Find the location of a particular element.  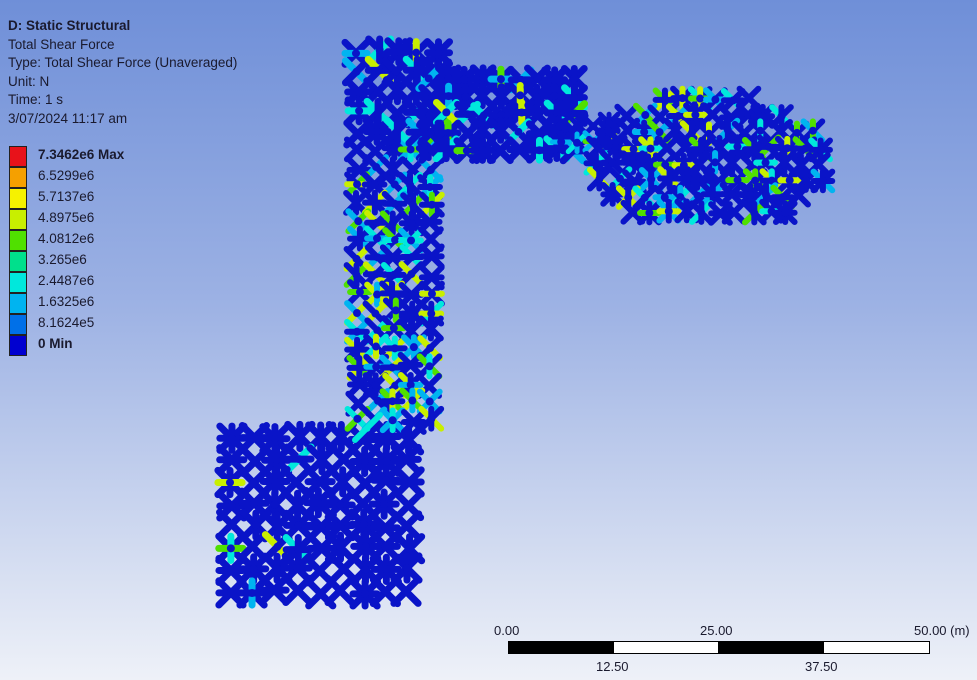

result-type: Type: Total Shear Force (Unaveraged) is located at coordinates (123, 62).